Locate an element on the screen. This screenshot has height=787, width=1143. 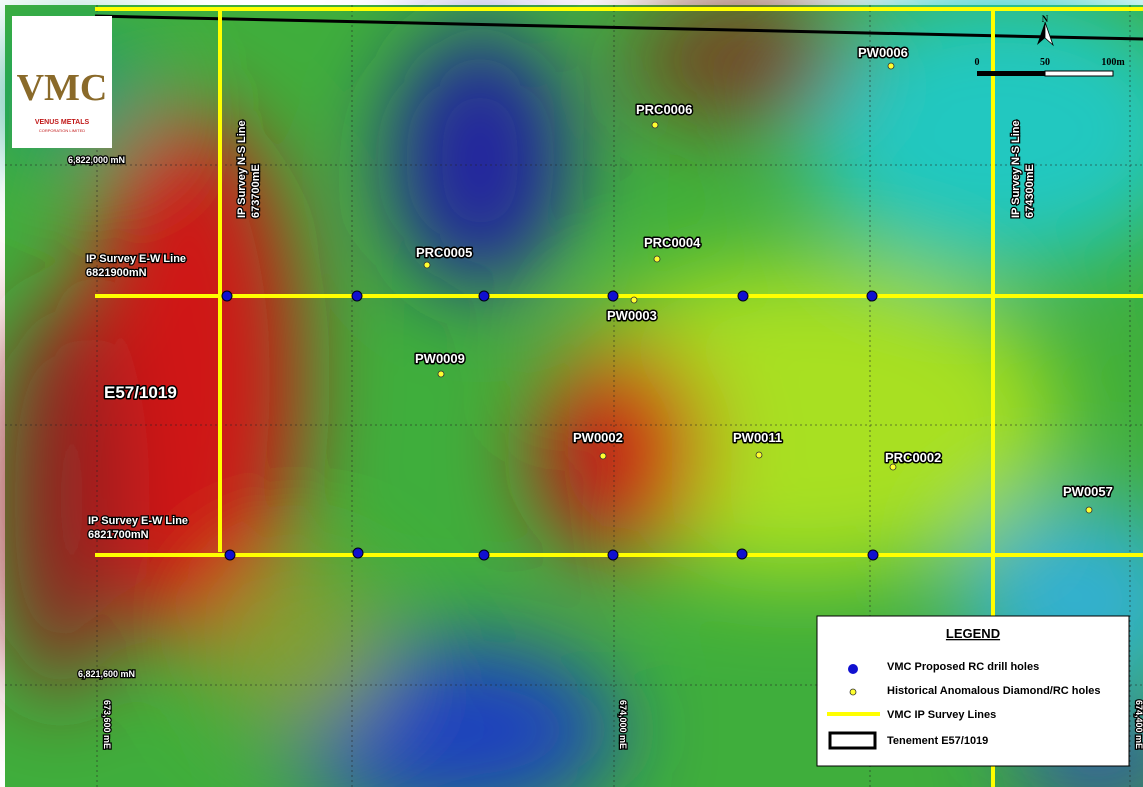
legend-item: Tenement E57/1019 is located at coordinates (937, 741).